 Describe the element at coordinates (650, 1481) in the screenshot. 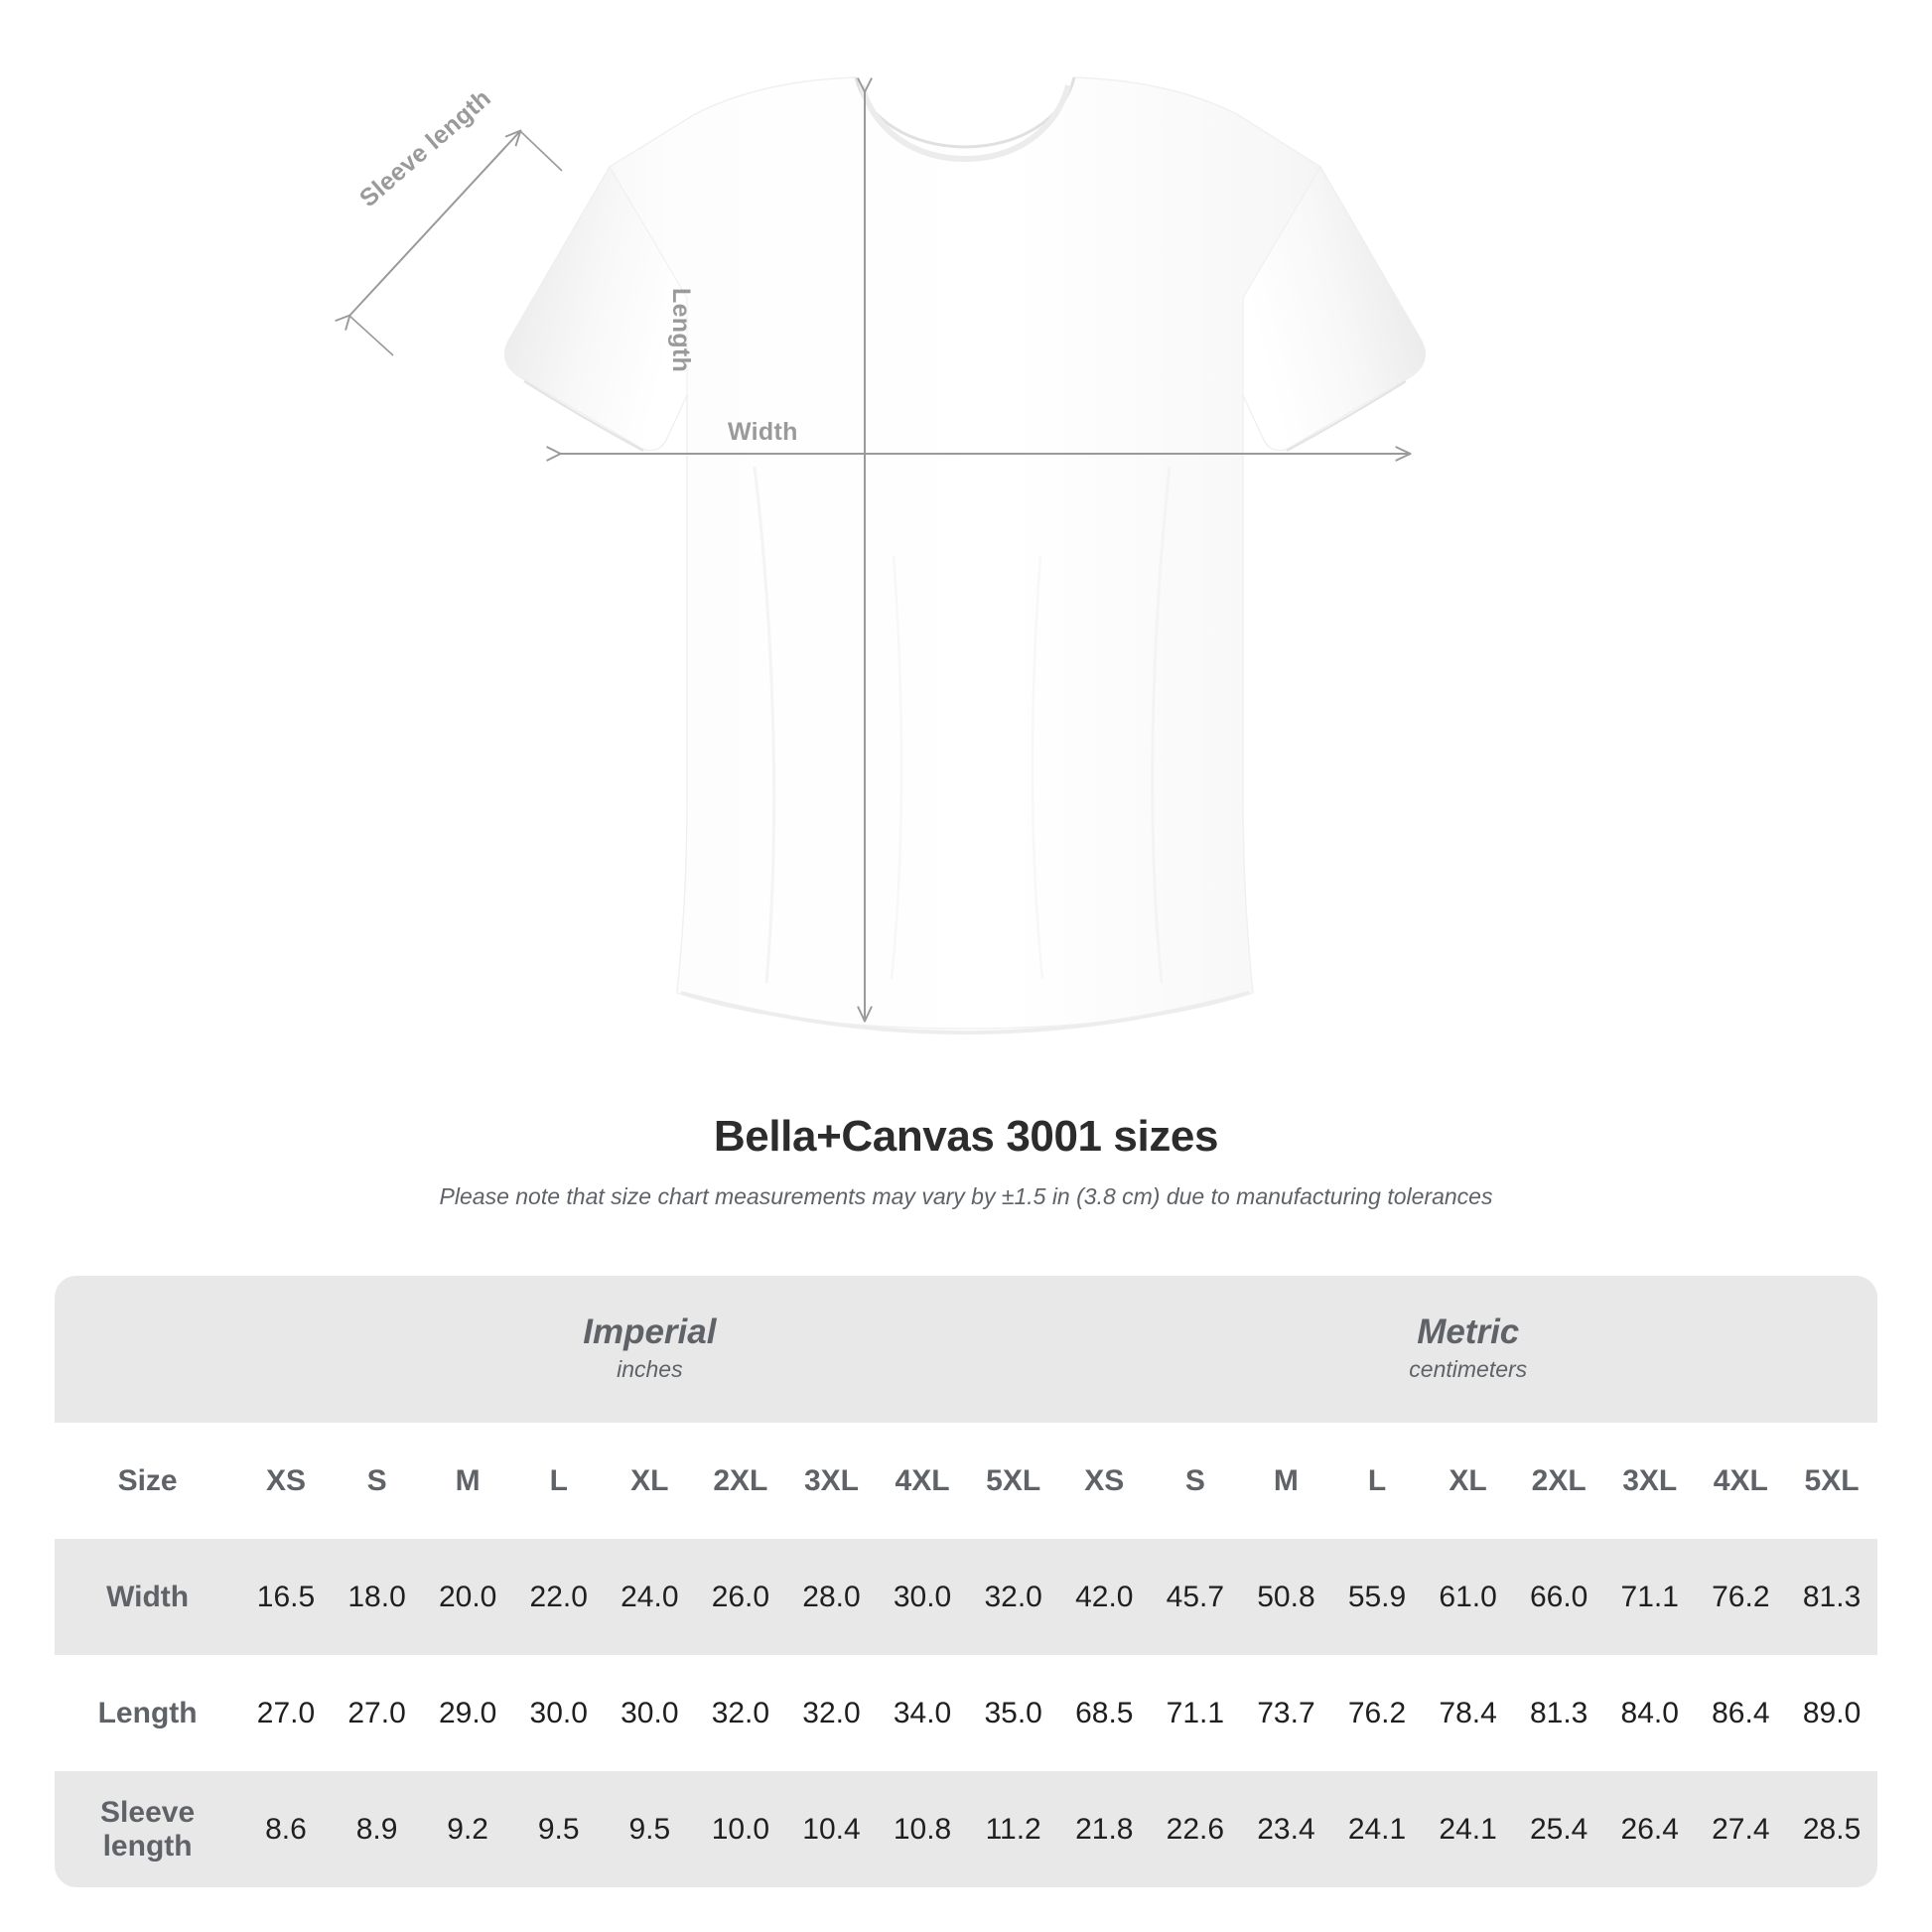

I see `size-header-imperial-xl: XL` at that location.